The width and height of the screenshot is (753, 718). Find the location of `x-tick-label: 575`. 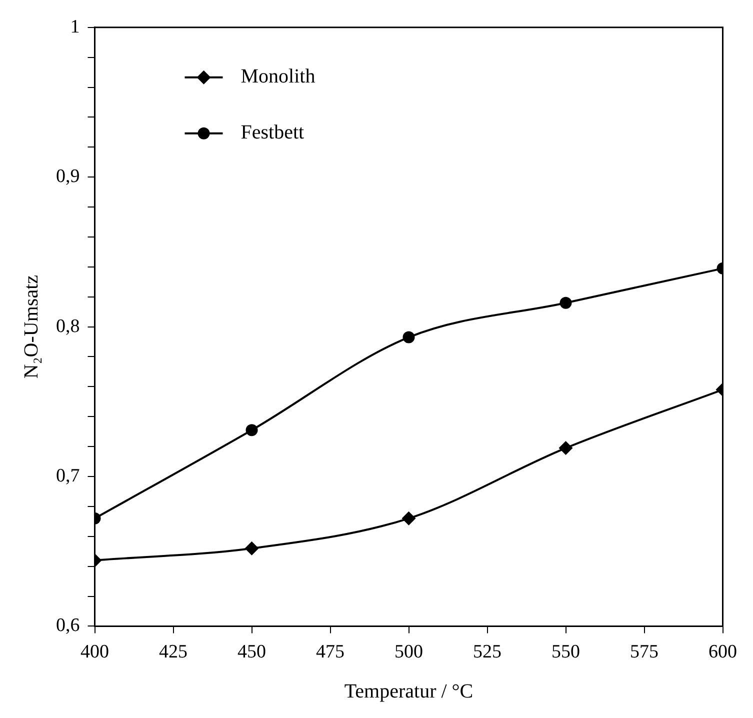

x-tick-label: 575 is located at coordinates (644, 652).